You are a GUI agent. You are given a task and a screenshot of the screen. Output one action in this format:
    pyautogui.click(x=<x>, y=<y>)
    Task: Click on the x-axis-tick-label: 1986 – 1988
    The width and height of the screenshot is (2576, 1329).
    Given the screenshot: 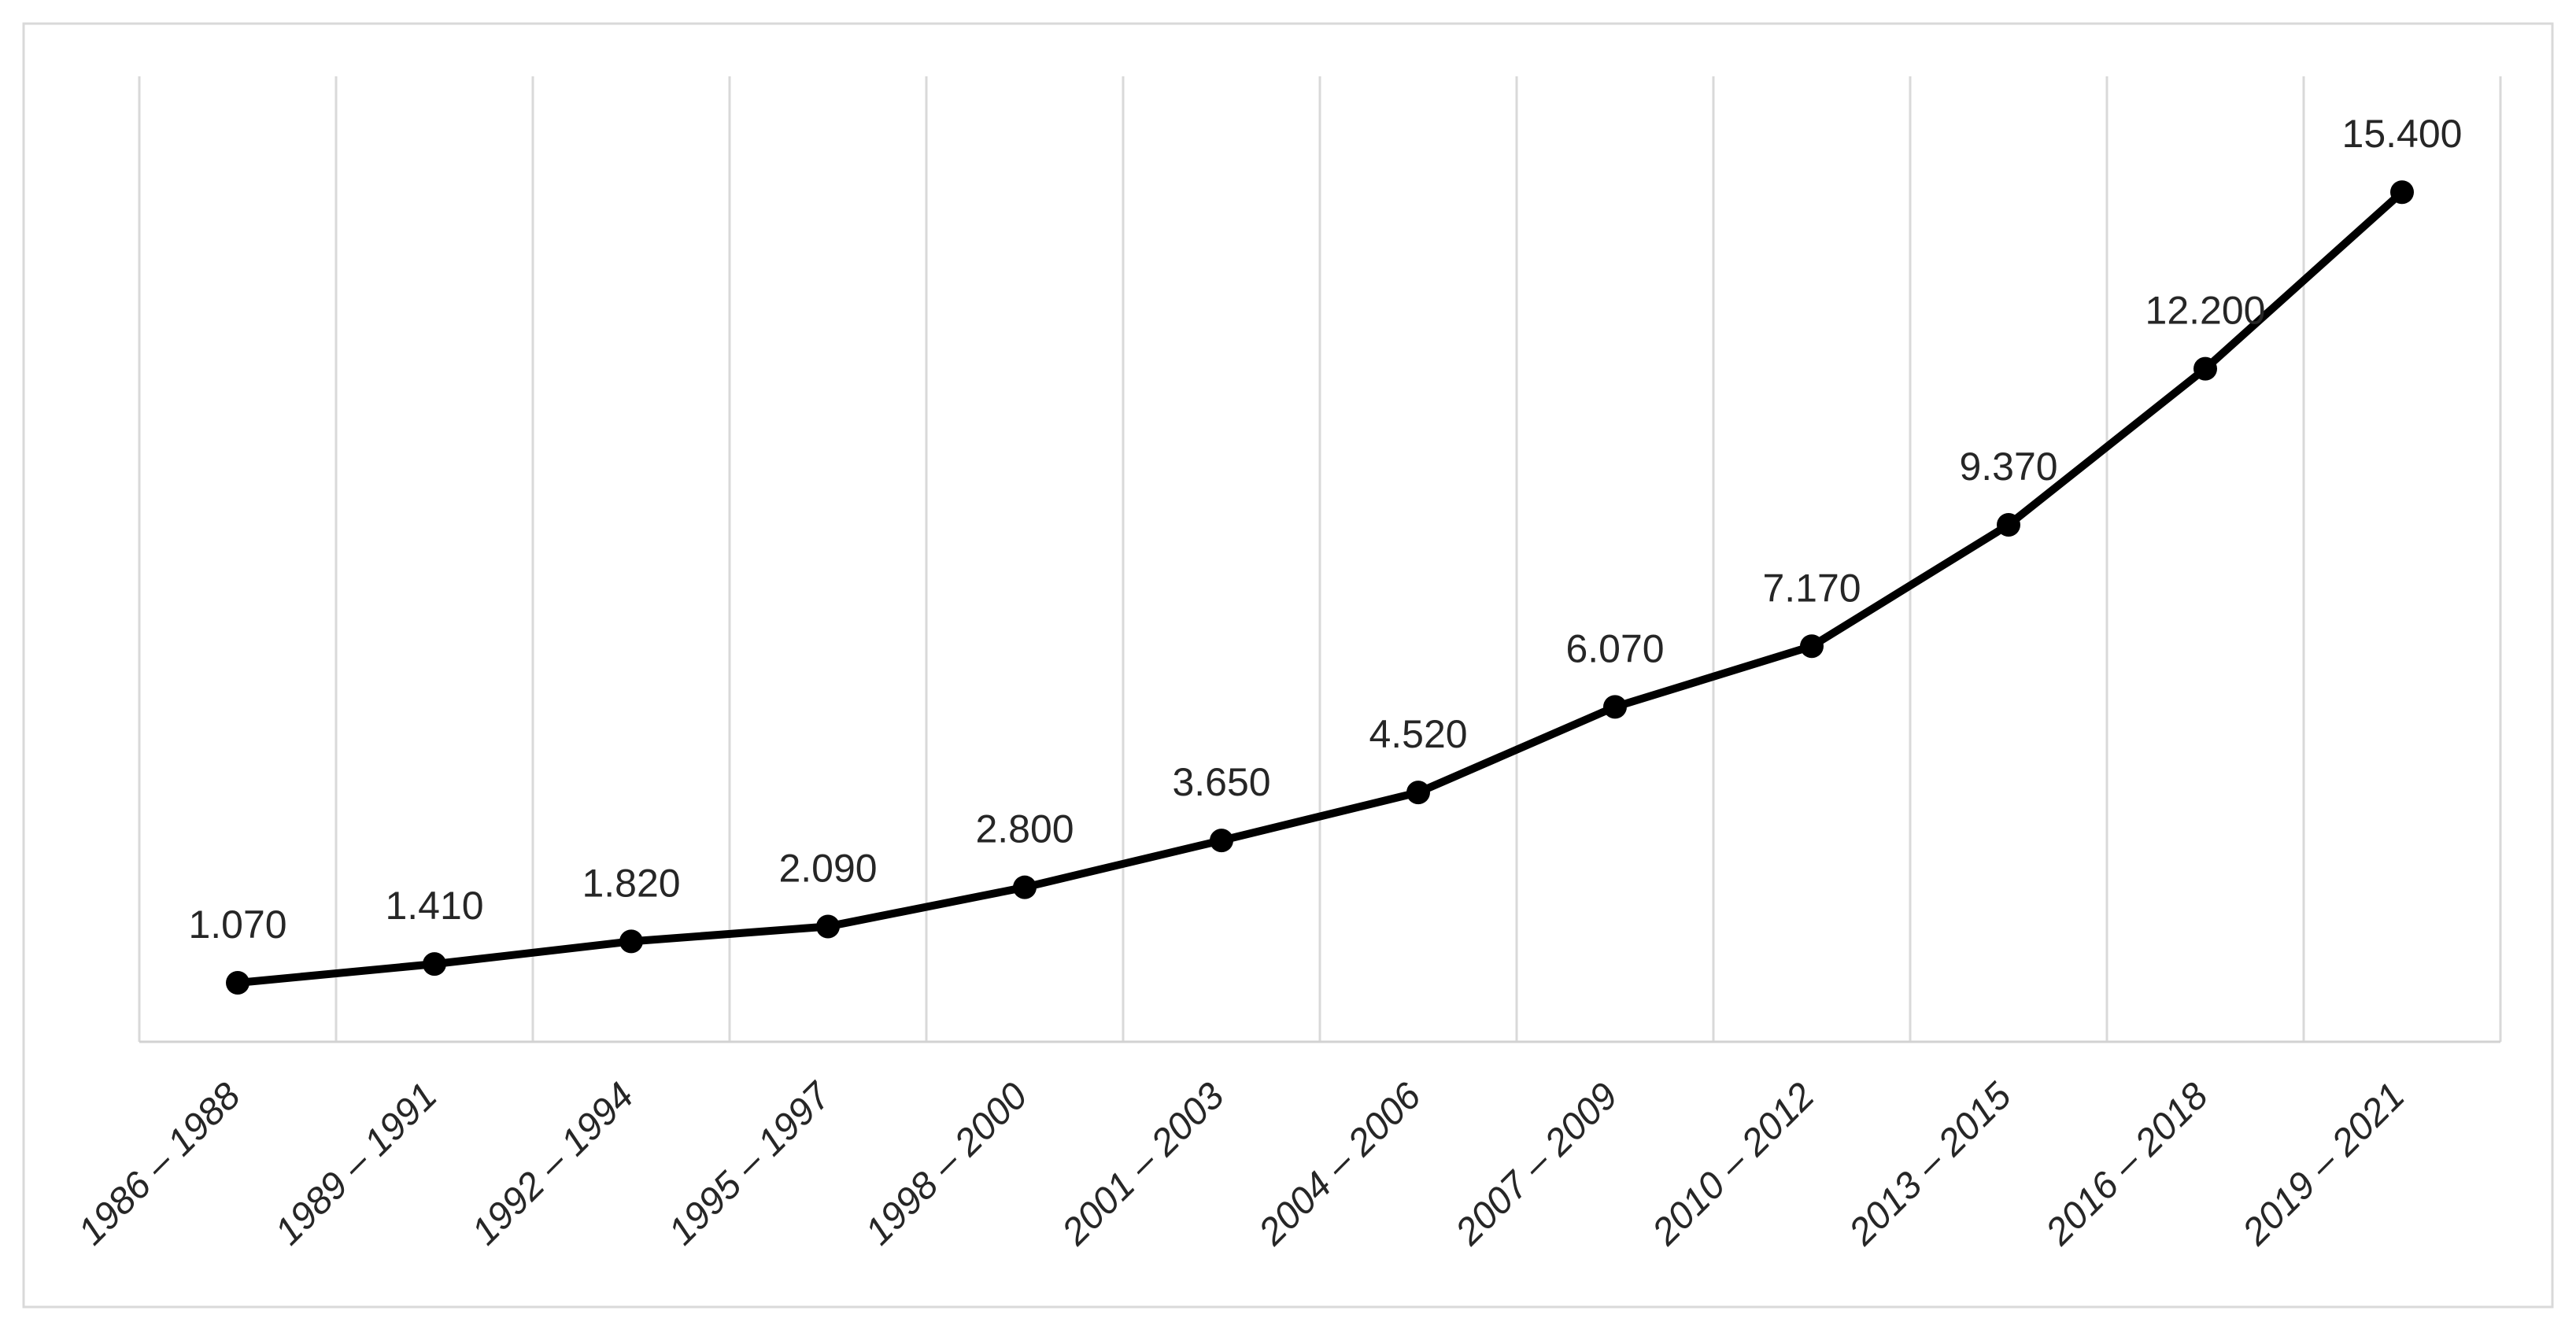 What is the action you would take?
    pyautogui.click(x=160, y=1164)
    